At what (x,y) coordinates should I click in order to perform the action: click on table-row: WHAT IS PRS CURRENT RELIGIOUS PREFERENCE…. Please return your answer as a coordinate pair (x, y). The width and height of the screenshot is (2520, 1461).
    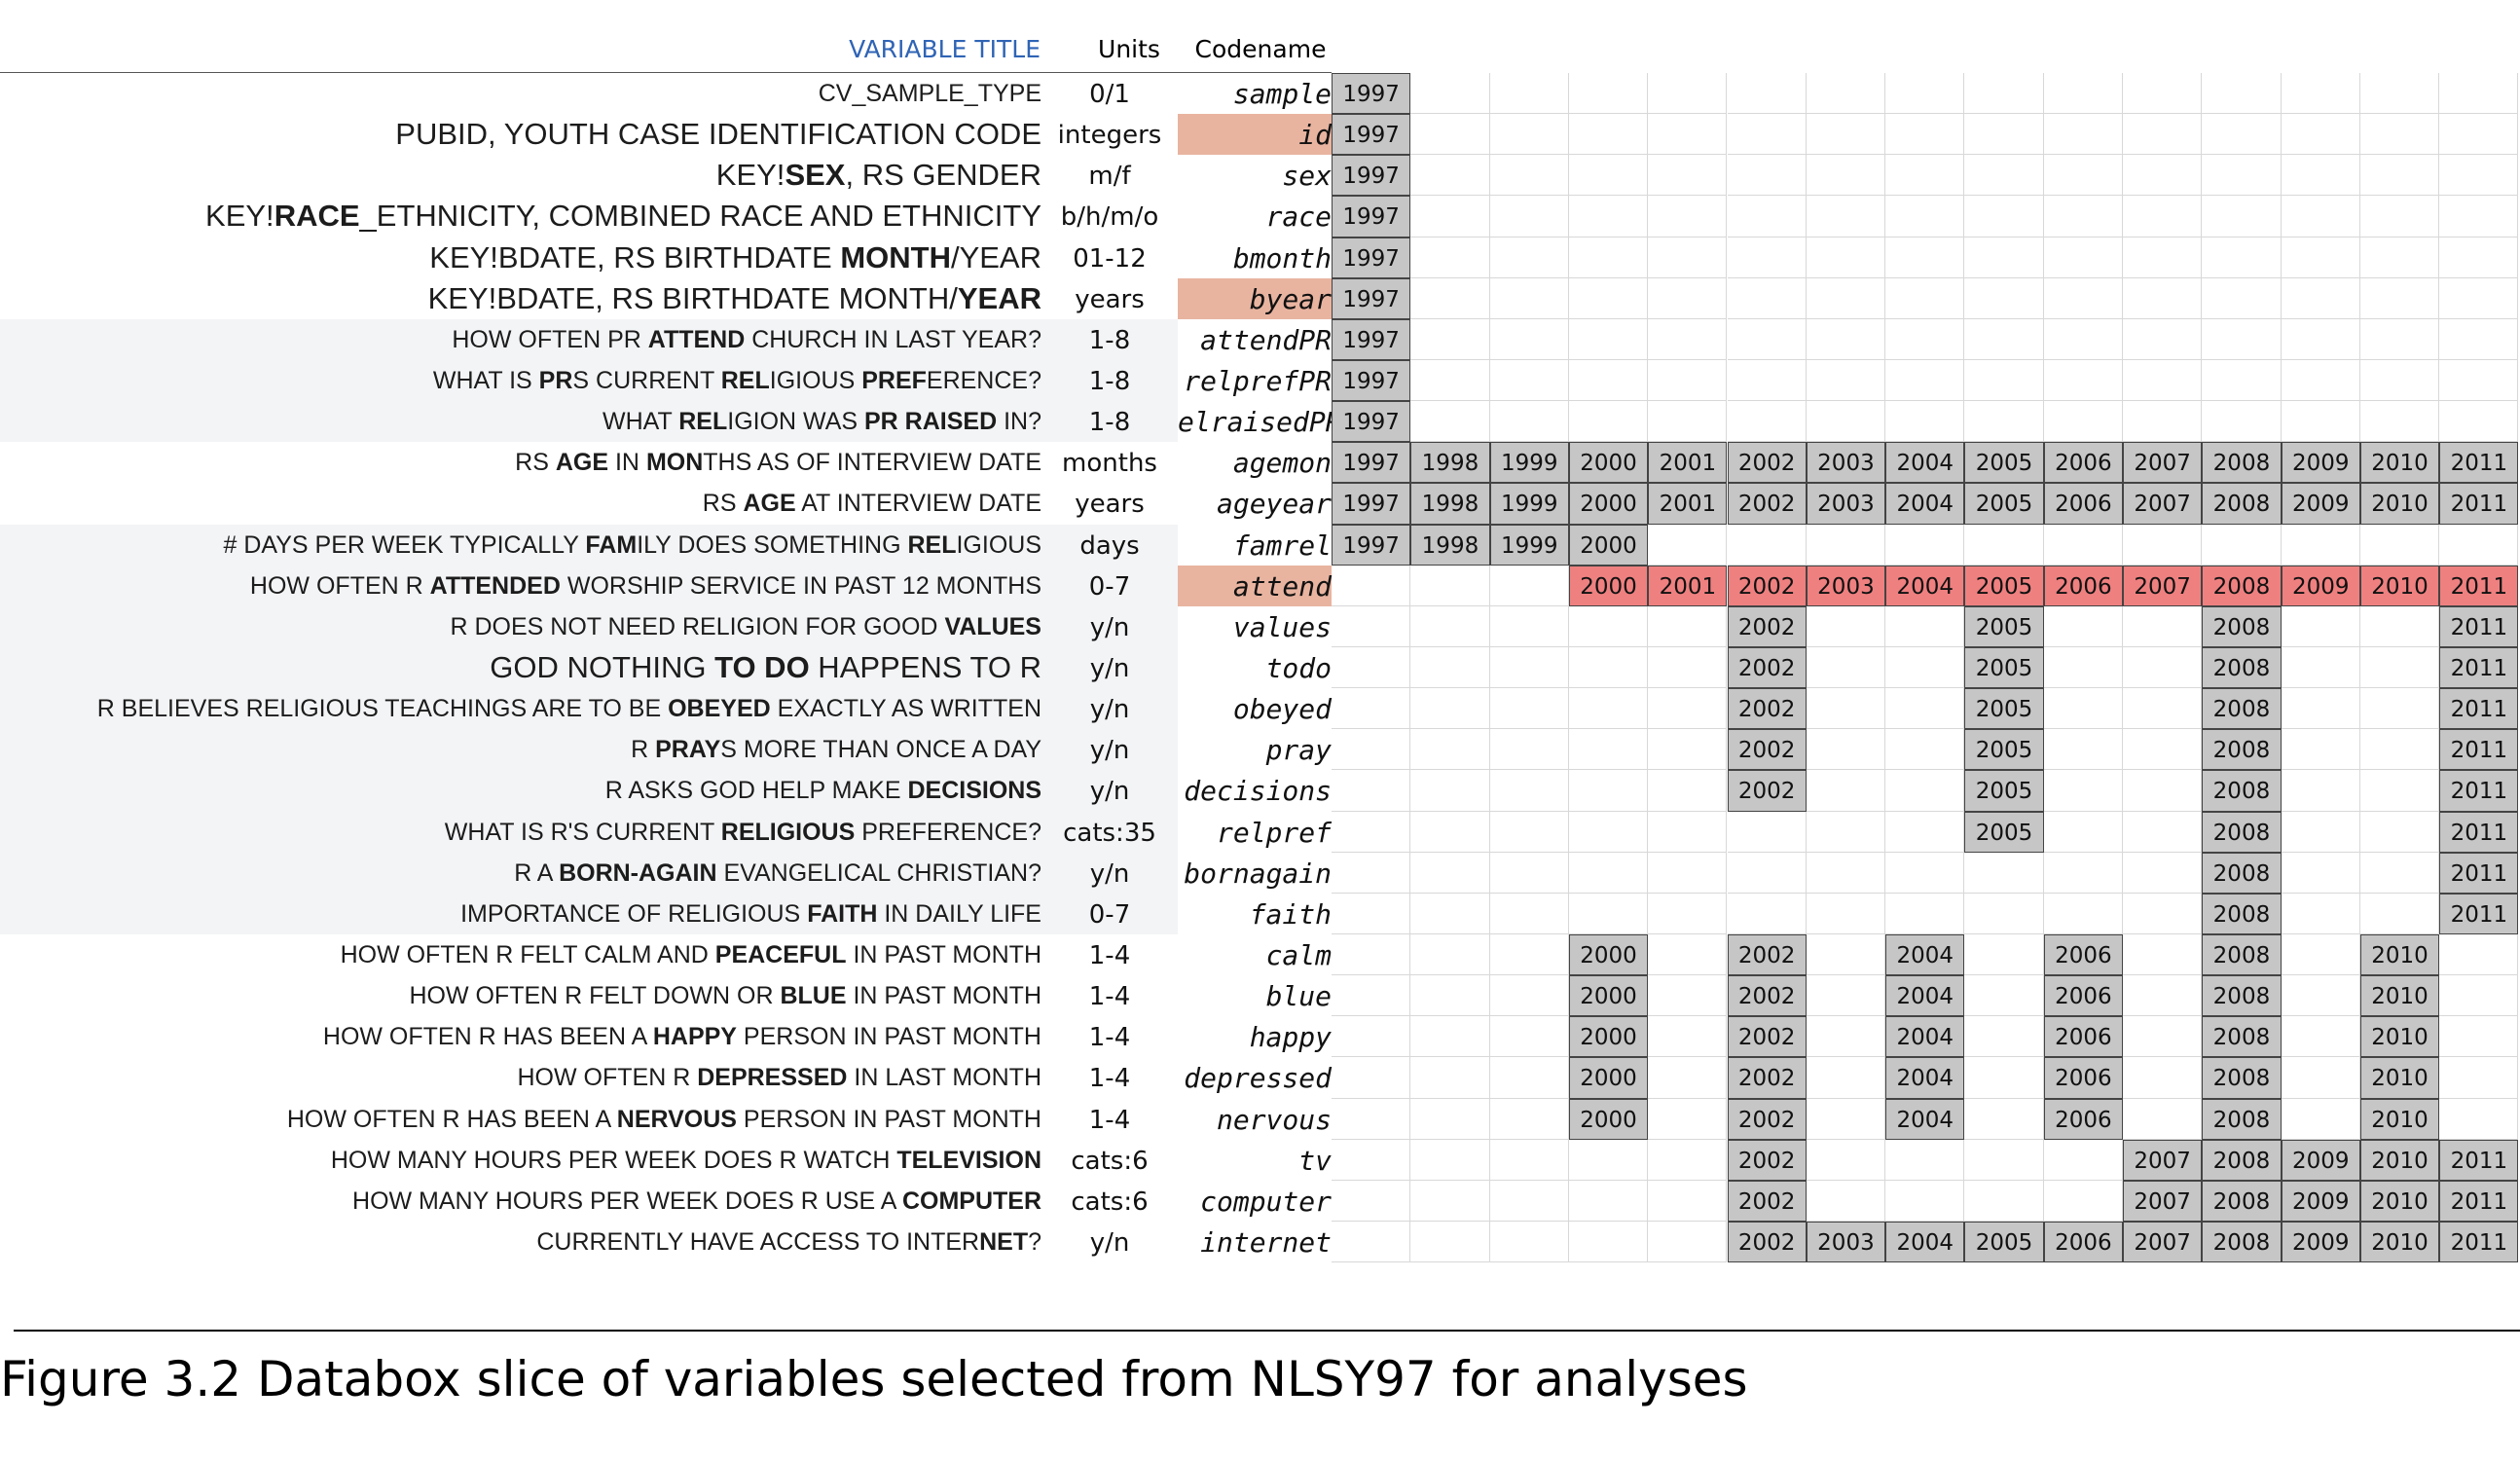
    Looking at the image, I should click on (1260, 381).